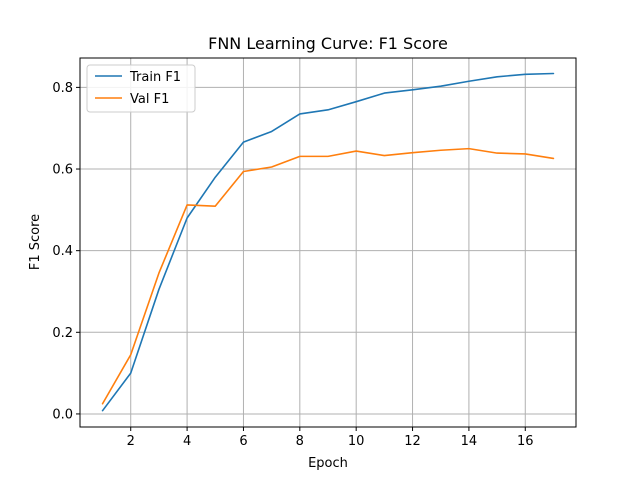  I want to click on y-tick-label: 0.6, so click(62, 170).